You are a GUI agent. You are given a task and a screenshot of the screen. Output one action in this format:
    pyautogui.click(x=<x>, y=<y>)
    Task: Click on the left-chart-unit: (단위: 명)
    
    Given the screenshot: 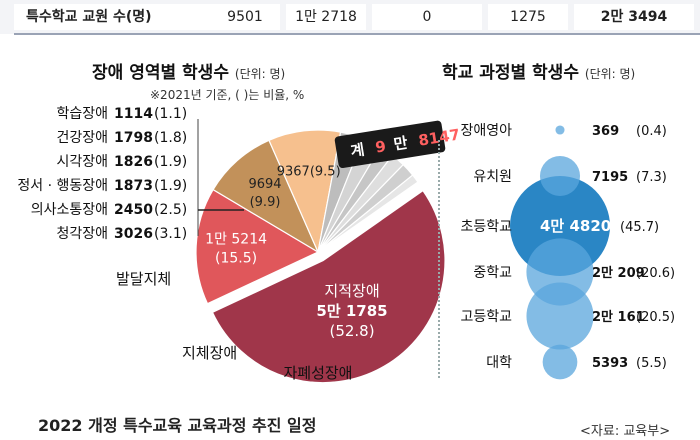 What is the action you would take?
    pyautogui.click(x=260, y=74)
    